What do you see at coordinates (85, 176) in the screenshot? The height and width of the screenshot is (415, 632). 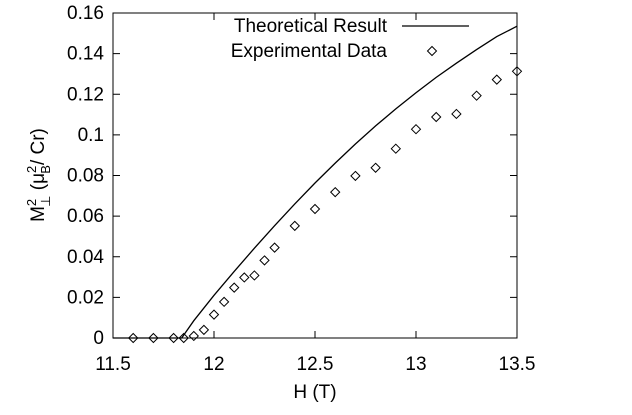 I see `y-tick-label: 0.08` at bounding box center [85, 176].